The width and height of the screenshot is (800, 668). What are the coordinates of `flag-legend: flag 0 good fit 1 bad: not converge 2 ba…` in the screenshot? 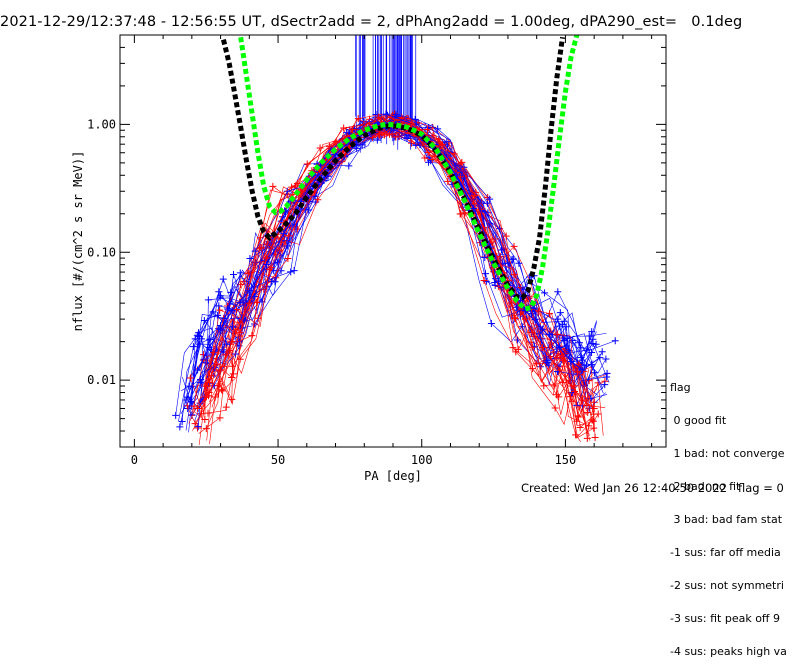 It's located at (728, 514).